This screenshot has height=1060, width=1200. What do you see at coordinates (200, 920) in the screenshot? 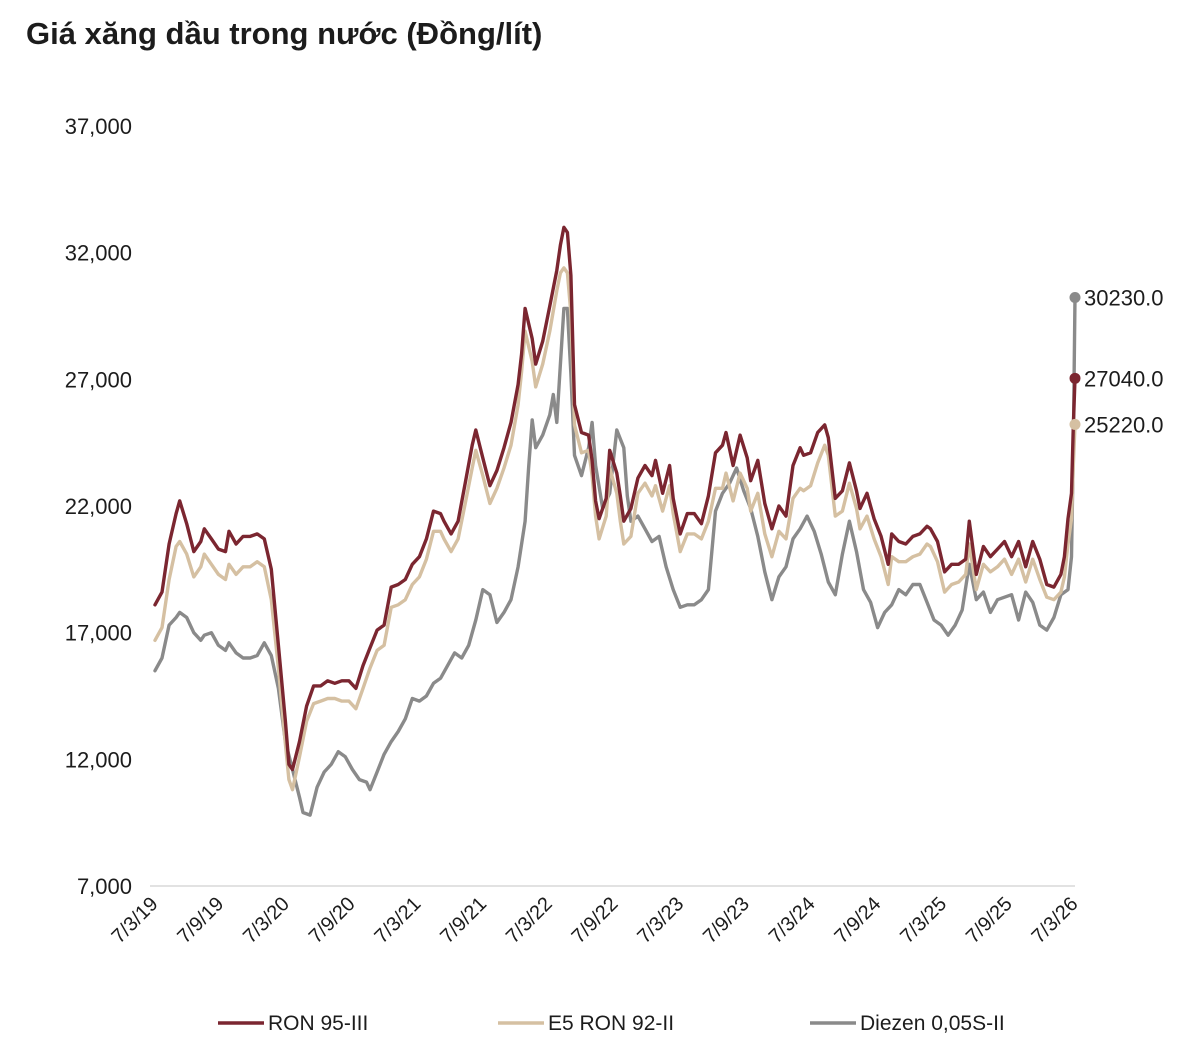
I see `x-tick-label: 7/9/19` at bounding box center [200, 920].